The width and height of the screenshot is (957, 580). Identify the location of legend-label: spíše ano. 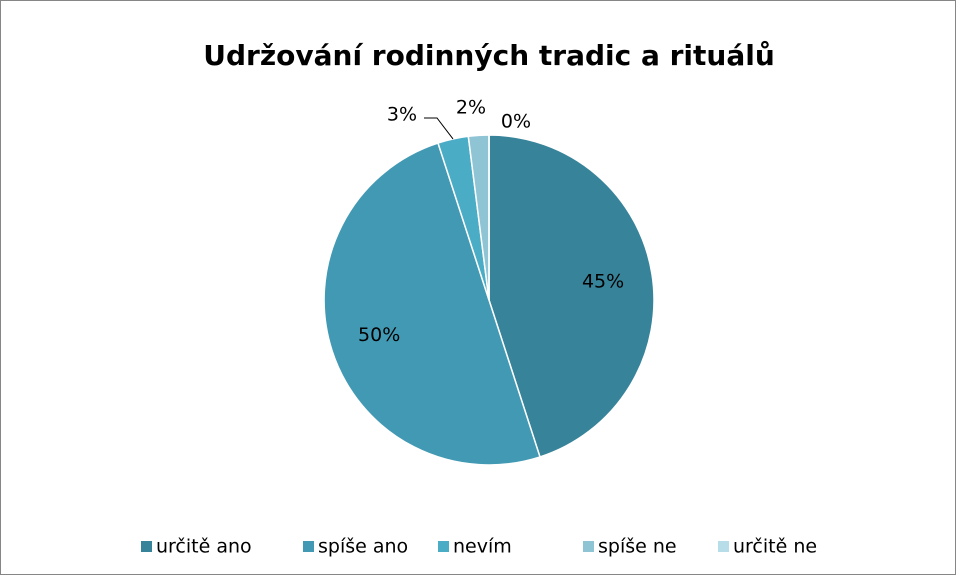
(363, 547).